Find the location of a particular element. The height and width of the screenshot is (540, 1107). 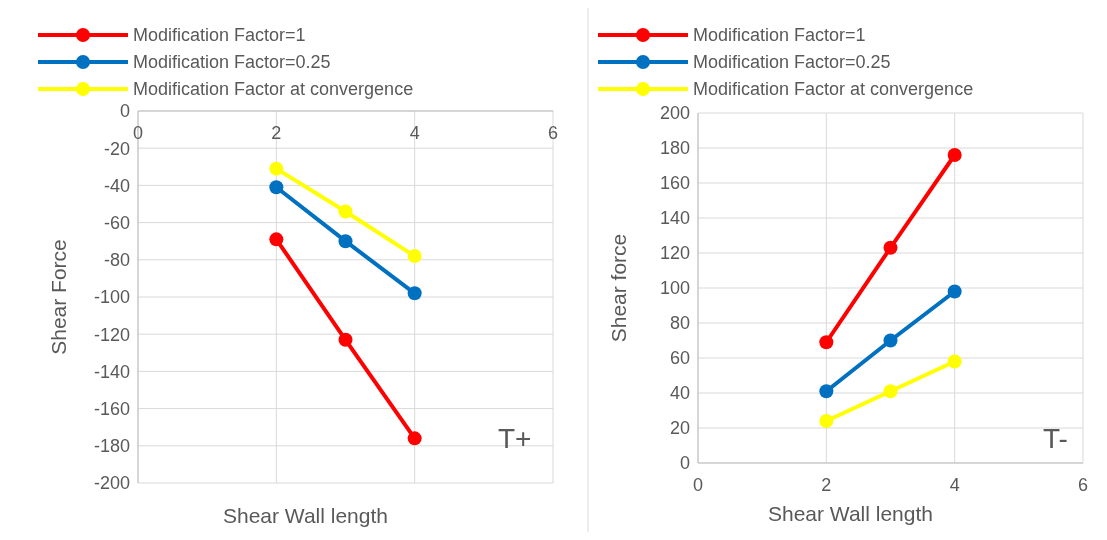

y-tick-label: 40 is located at coordinates (679, 393).